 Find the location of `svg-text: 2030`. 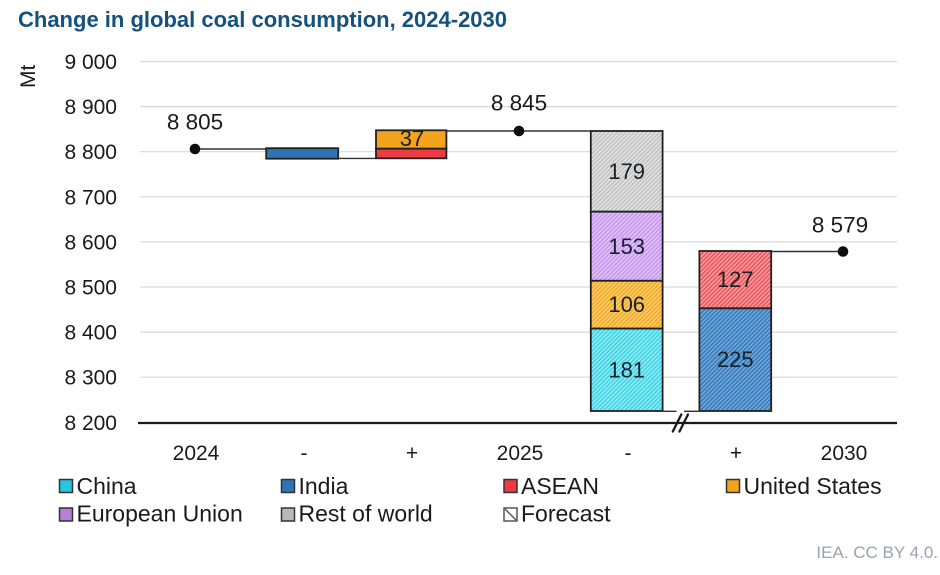

svg-text: 2030 is located at coordinates (844, 453).